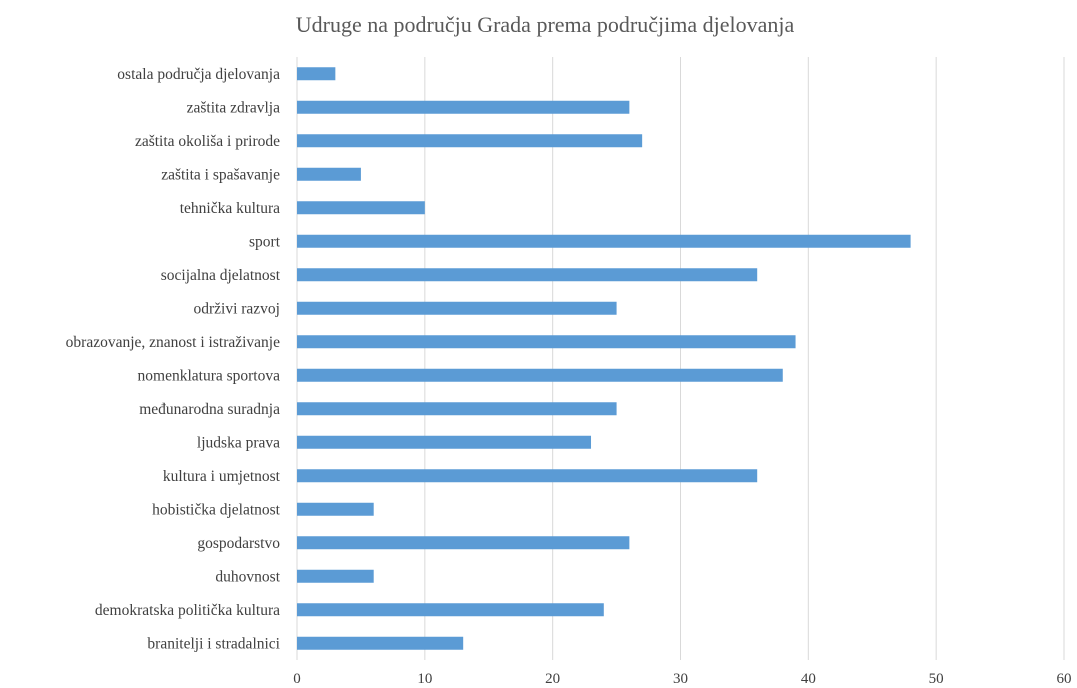  What do you see at coordinates (1064, 679) in the screenshot?
I see `x-tick-label: 60` at bounding box center [1064, 679].